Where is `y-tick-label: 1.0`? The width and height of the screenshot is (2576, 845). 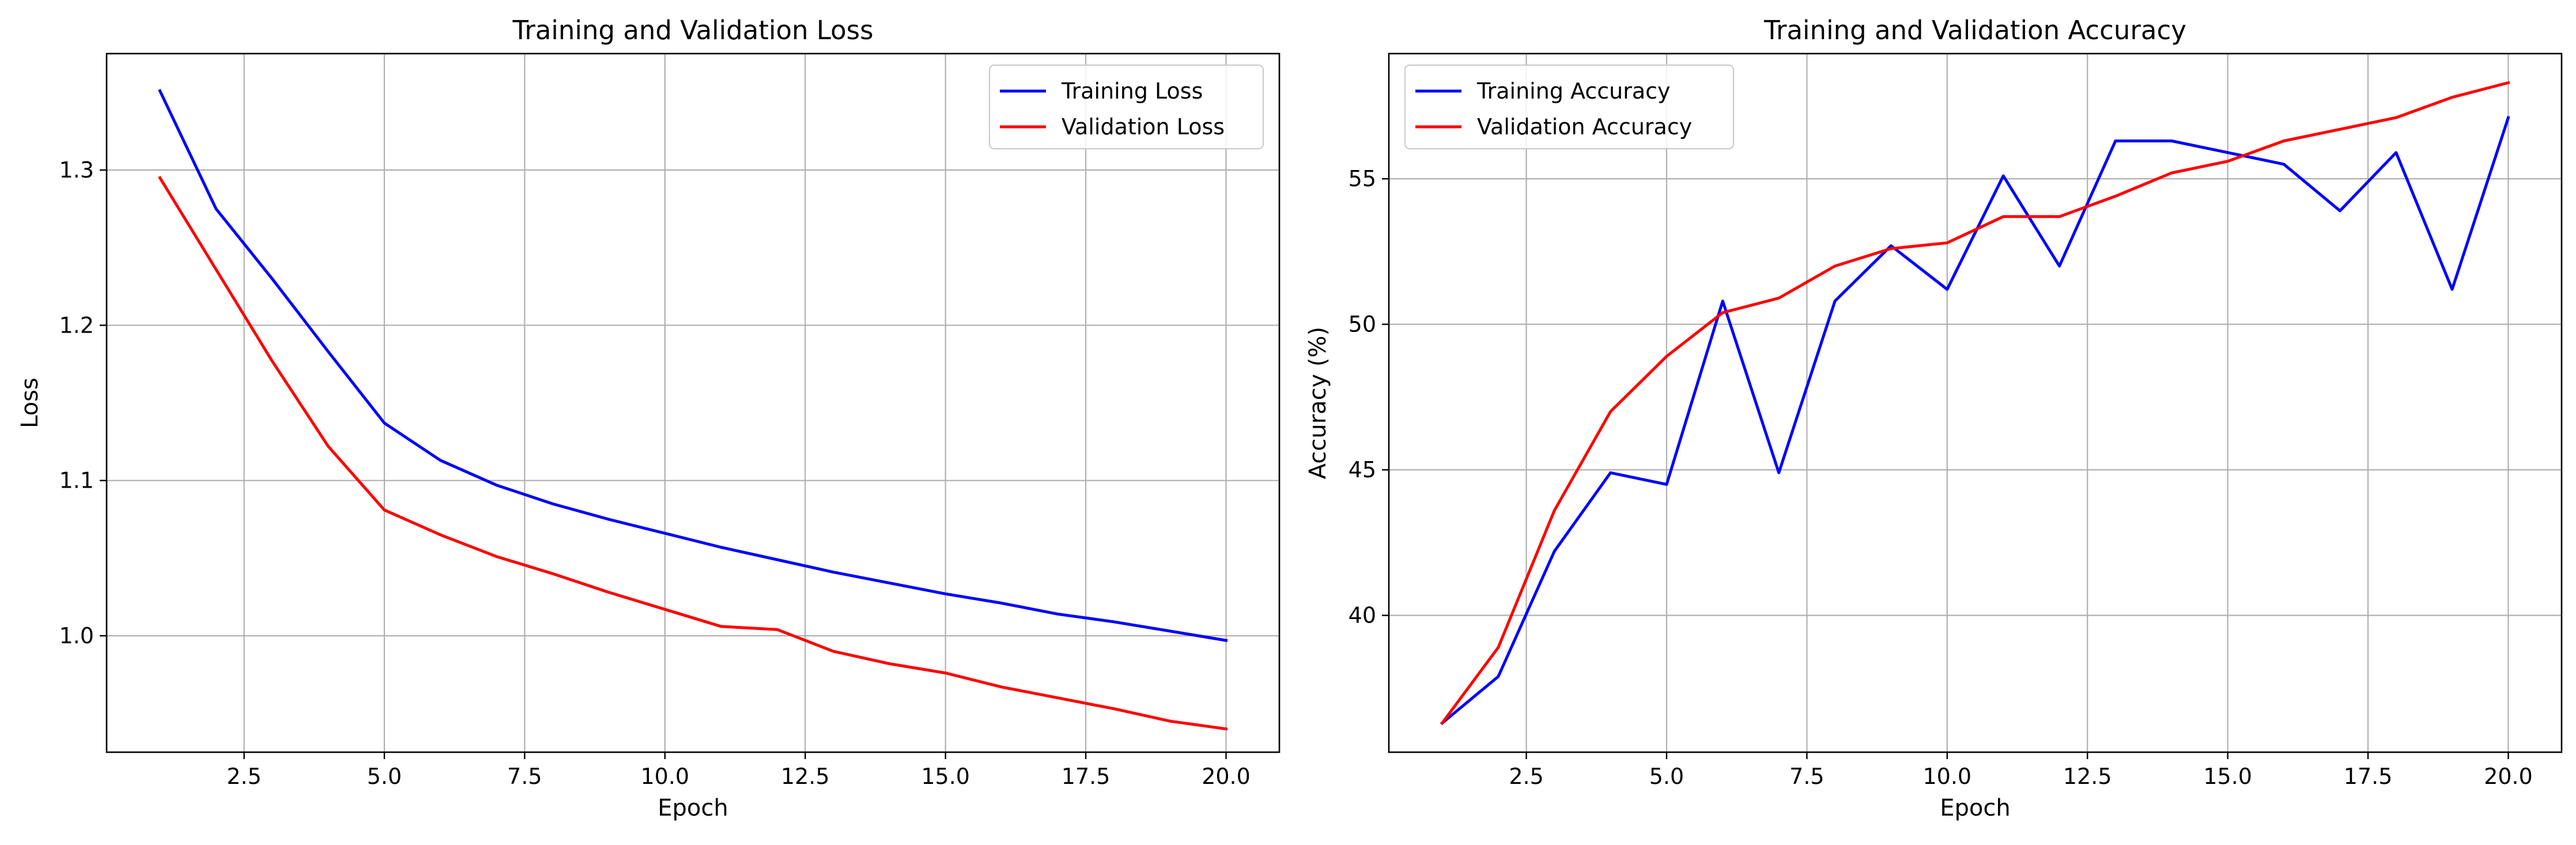 y-tick-label: 1.0 is located at coordinates (76, 635).